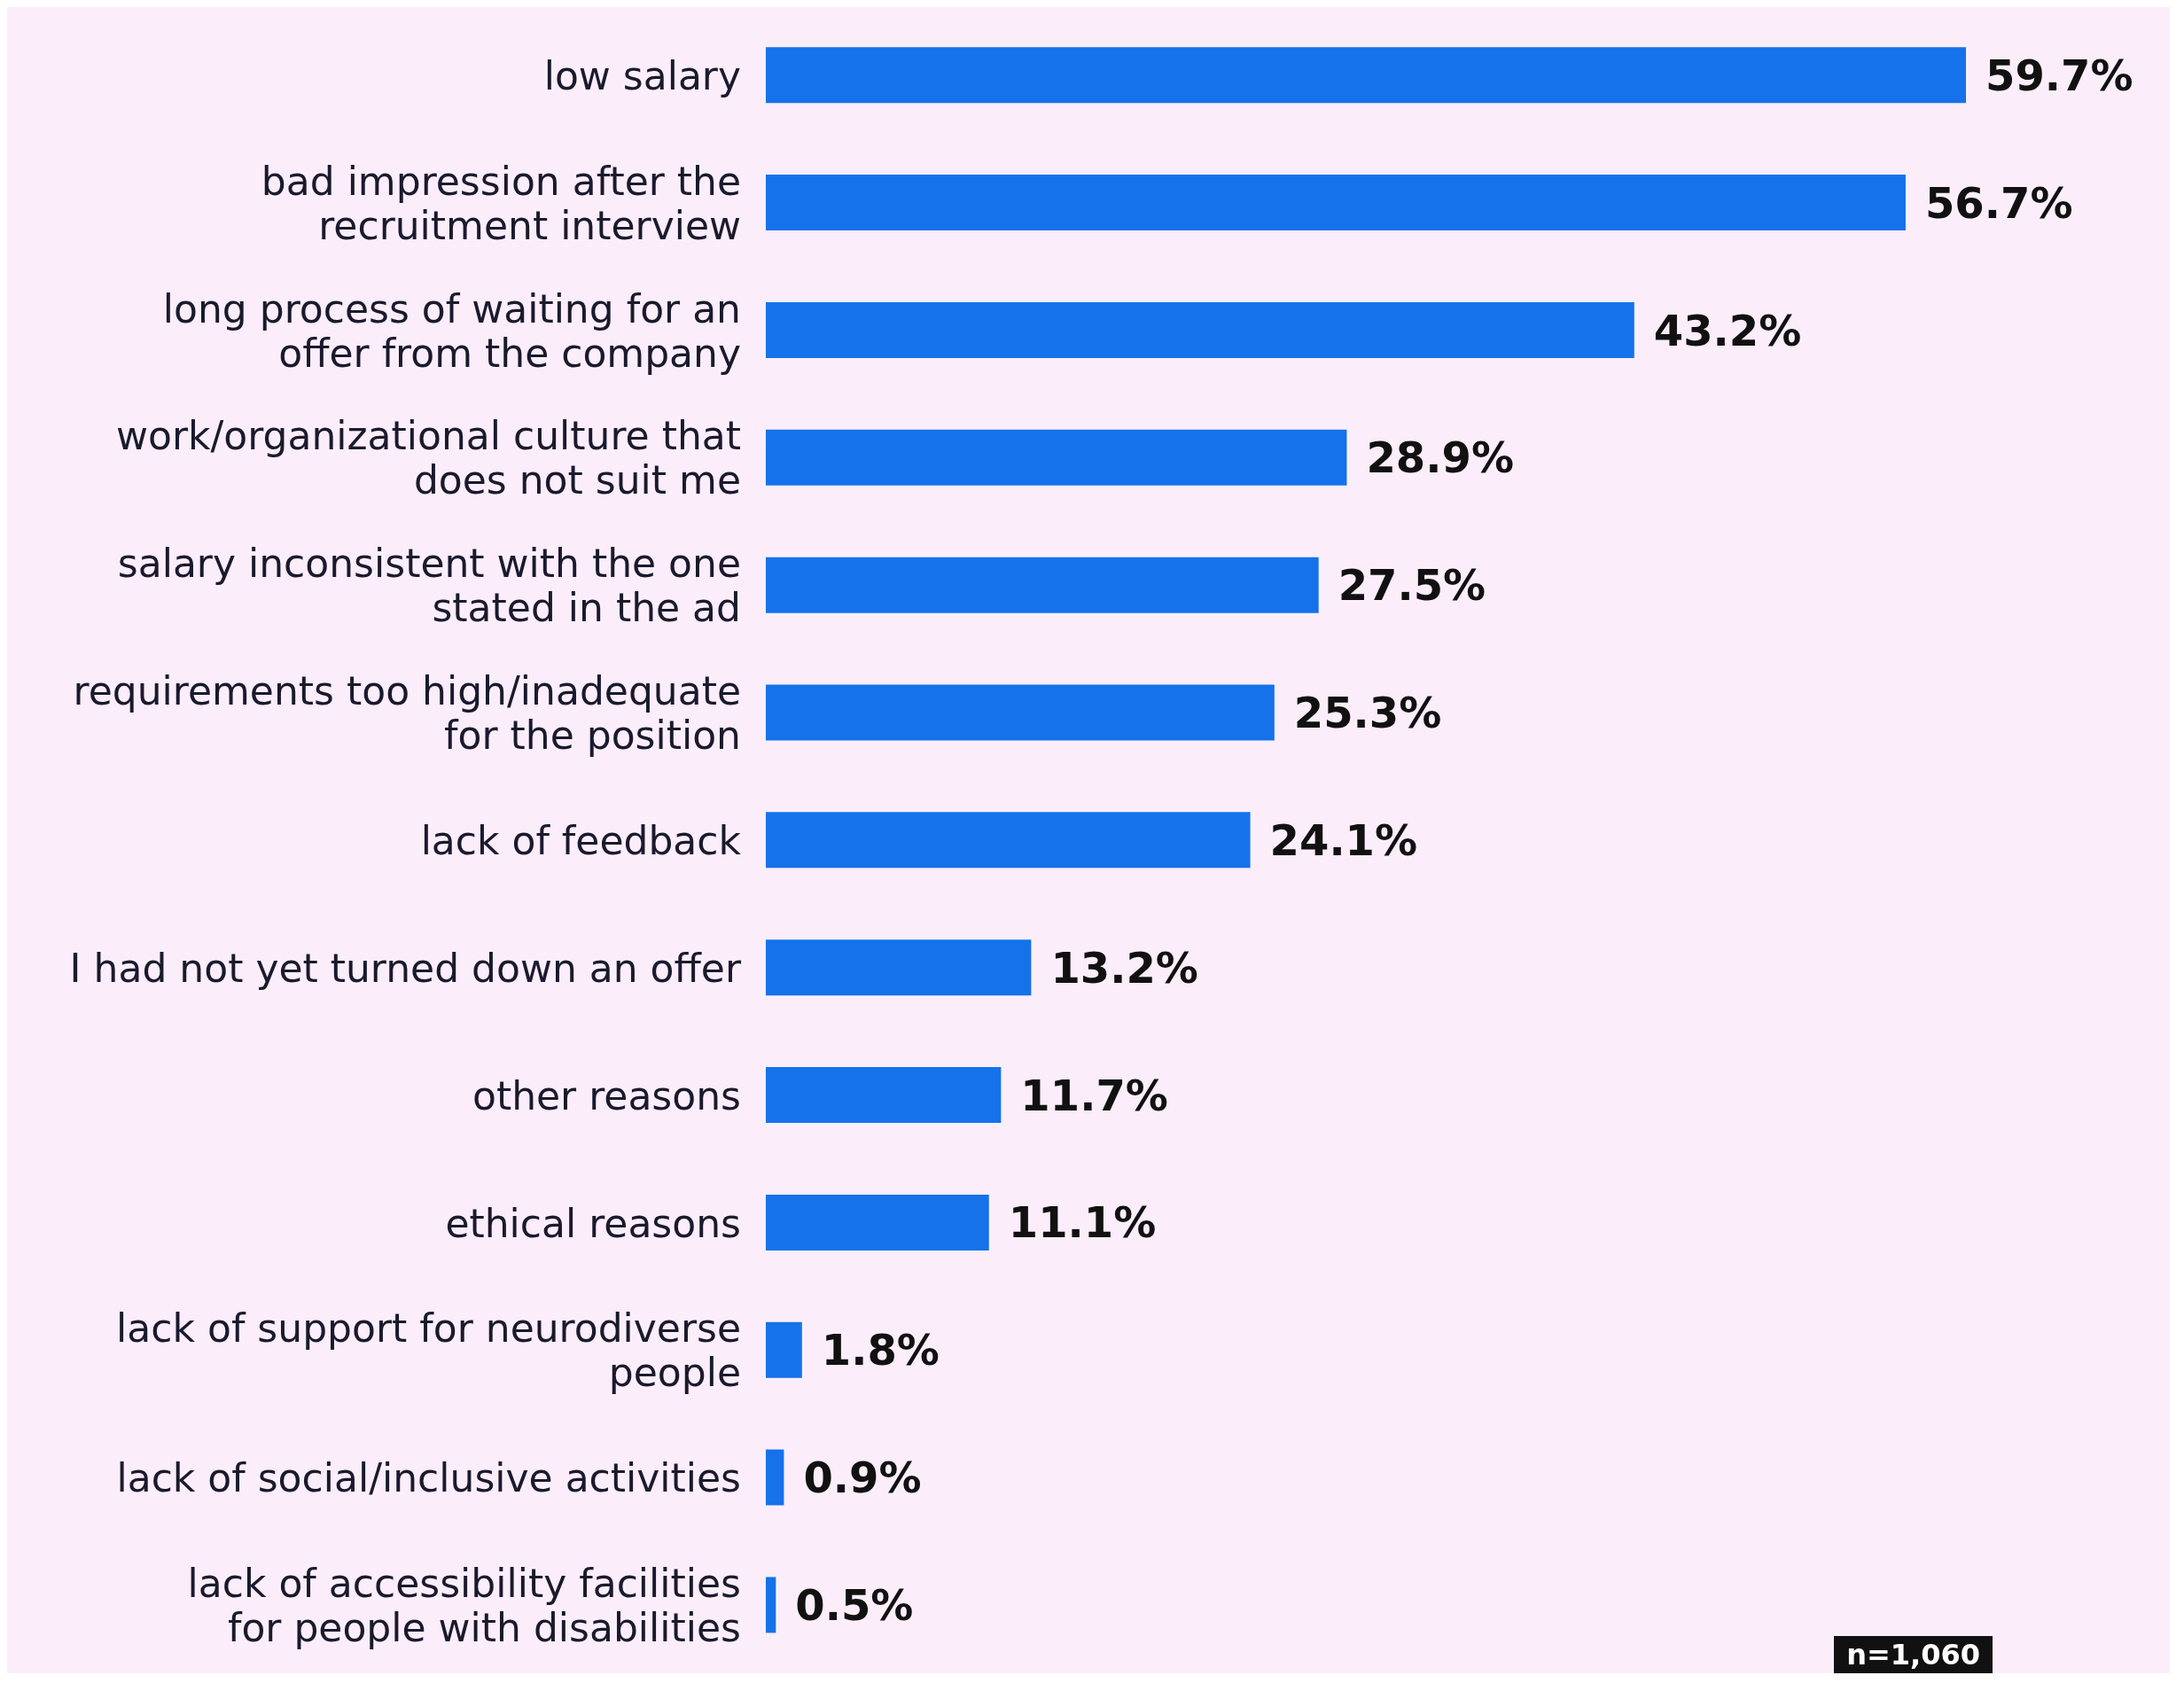 This screenshot has height=1683, width=2184. Describe the element at coordinates (405, 968) in the screenshot. I see `y-tick-label: I had not yet turned down an offer` at that location.